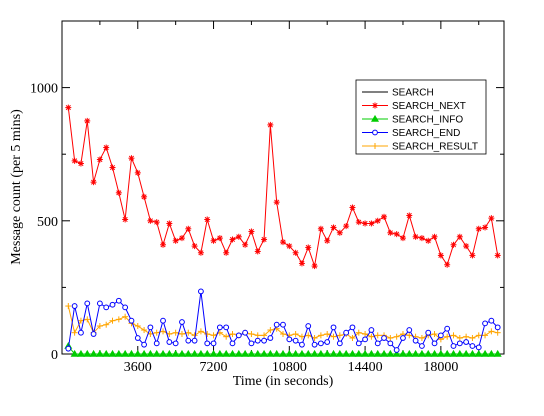  What do you see at coordinates (435, 147) in the screenshot?
I see `legend-label-search-result: SEARCH_RESULT` at bounding box center [435, 147].